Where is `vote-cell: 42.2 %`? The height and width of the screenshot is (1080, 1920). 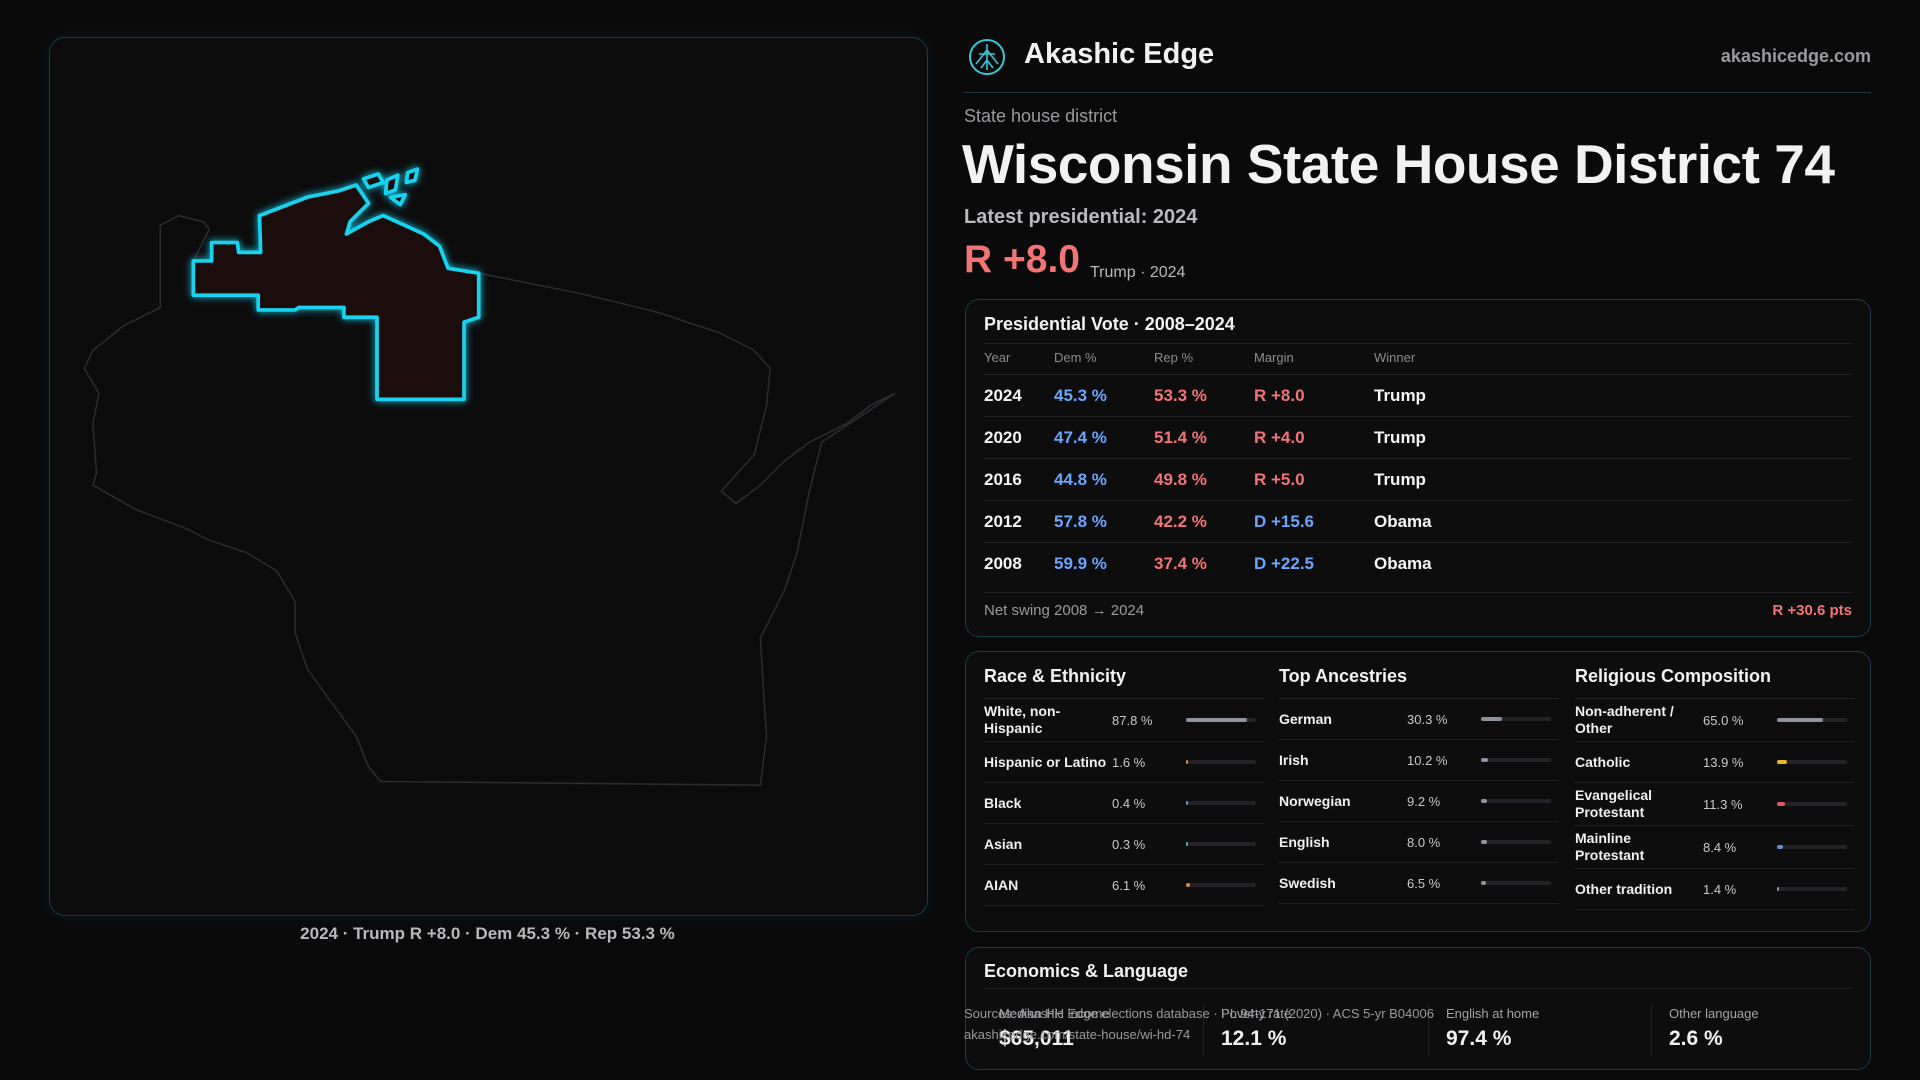 vote-cell: 42.2 % is located at coordinates (1180, 521).